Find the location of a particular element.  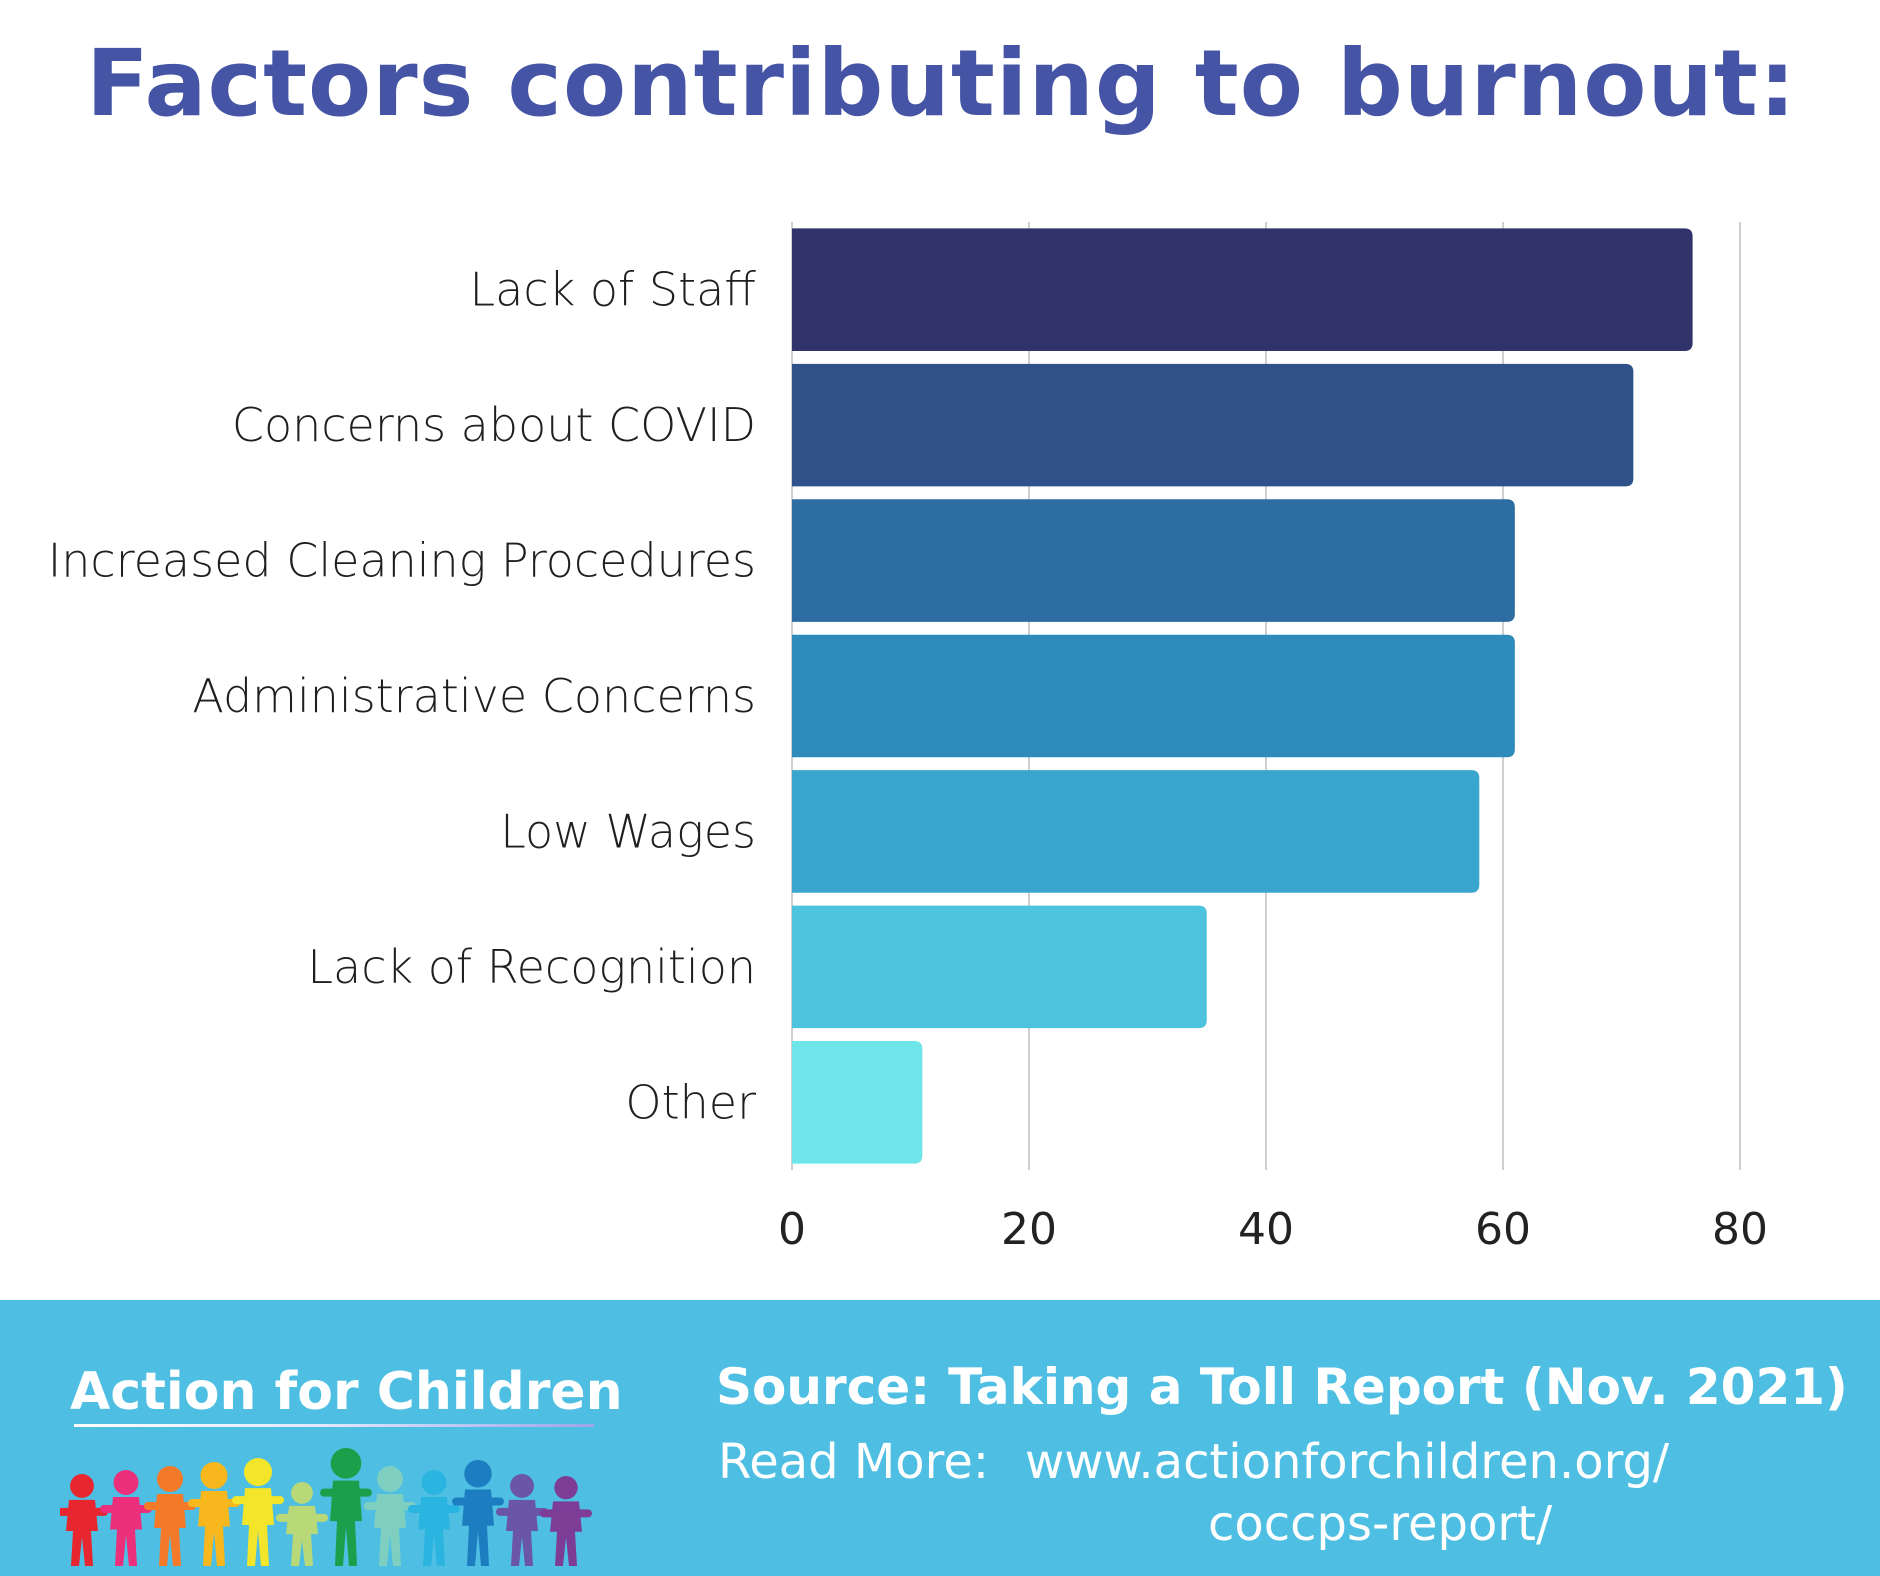

x-tick-label: 60 is located at coordinates (1503, 1229).